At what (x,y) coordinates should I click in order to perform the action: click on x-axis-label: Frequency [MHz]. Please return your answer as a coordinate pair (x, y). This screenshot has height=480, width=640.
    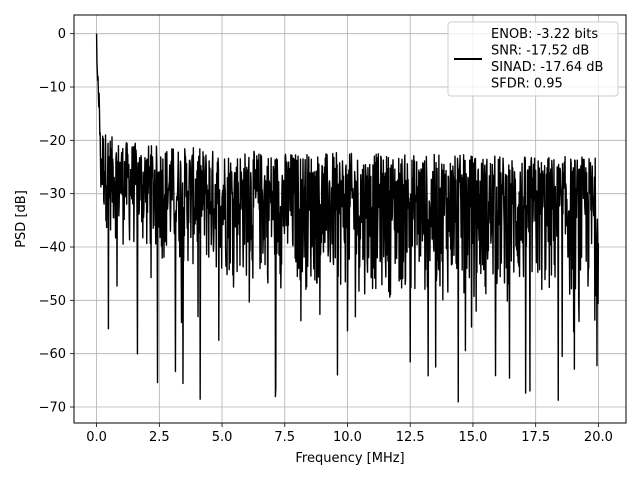
    Looking at the image, I should click on (349, 458).